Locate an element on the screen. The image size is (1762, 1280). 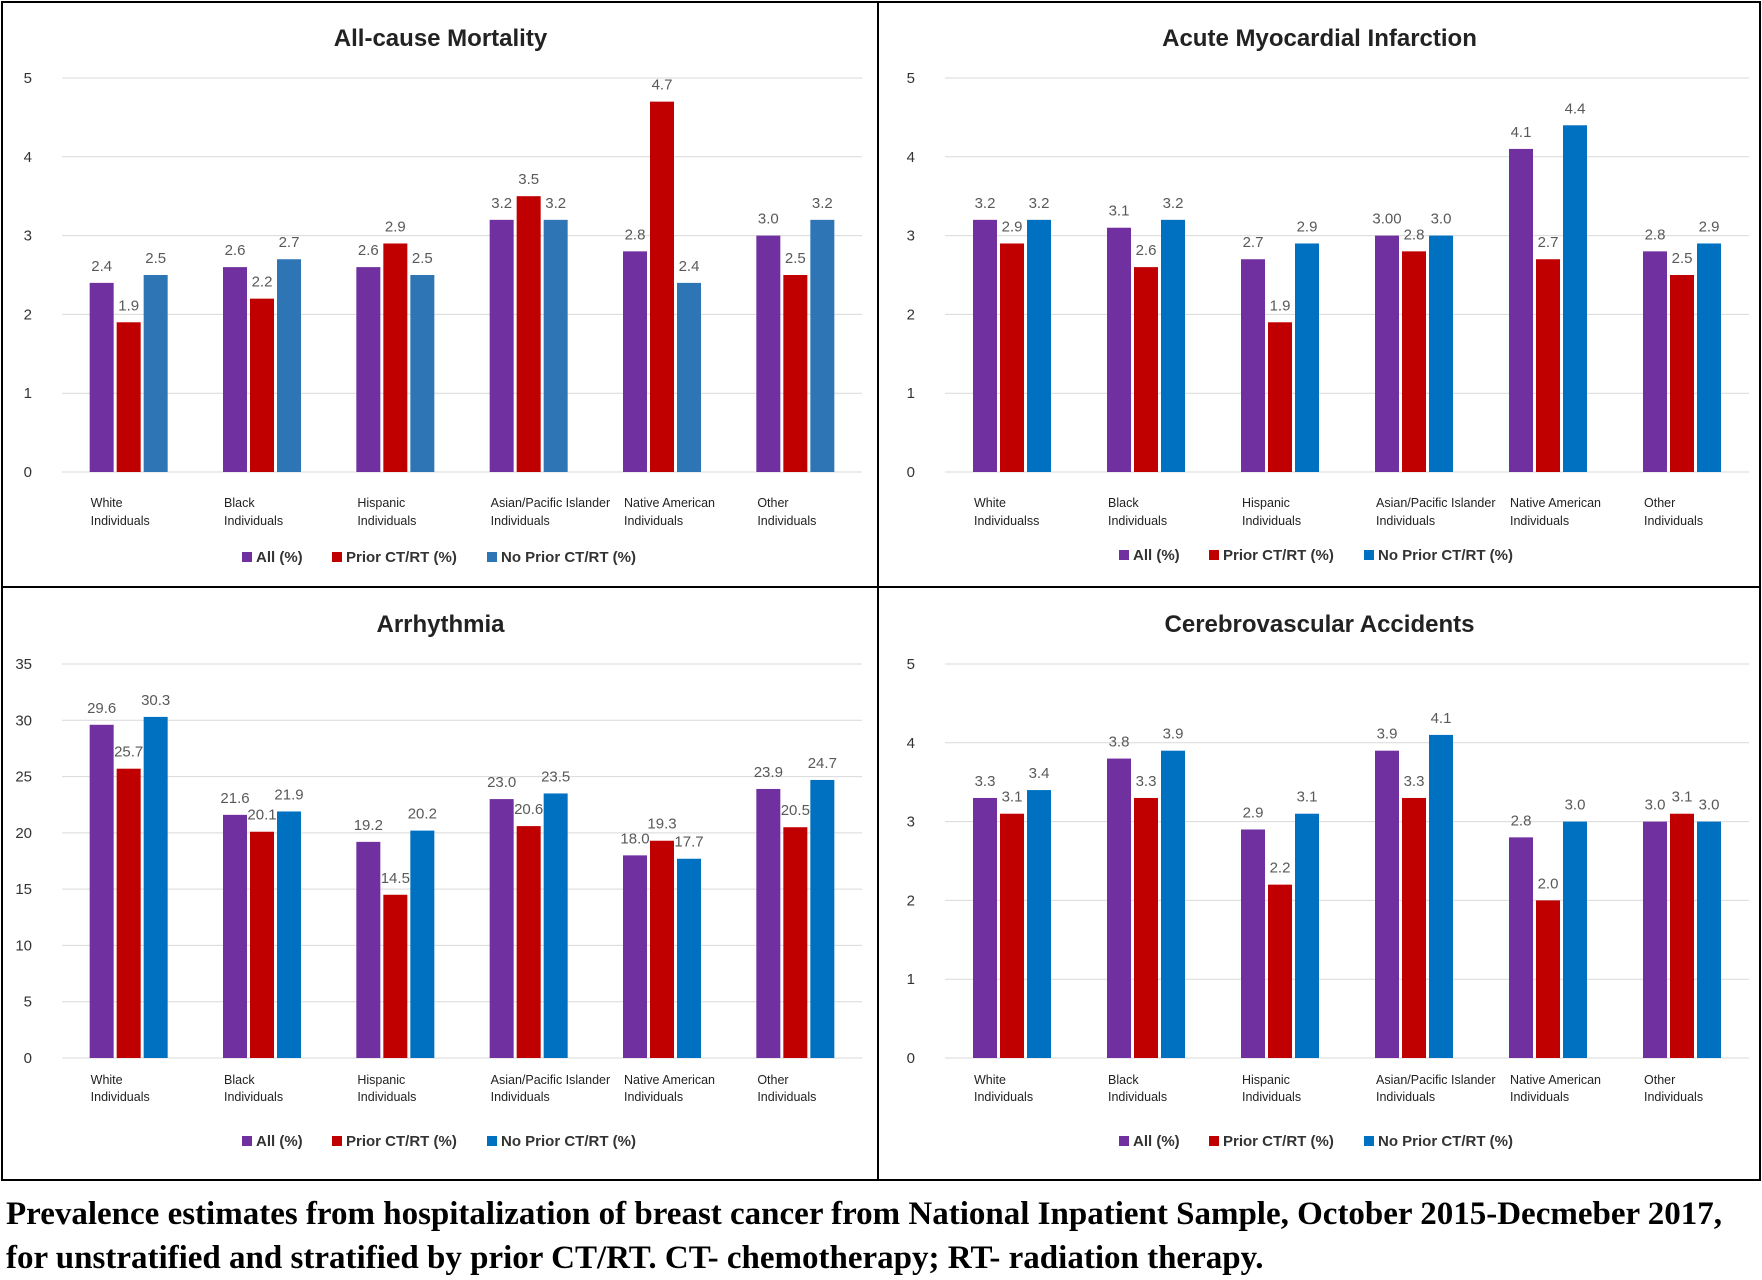
data-label: 19.2 is located at coordinates (368, 825).